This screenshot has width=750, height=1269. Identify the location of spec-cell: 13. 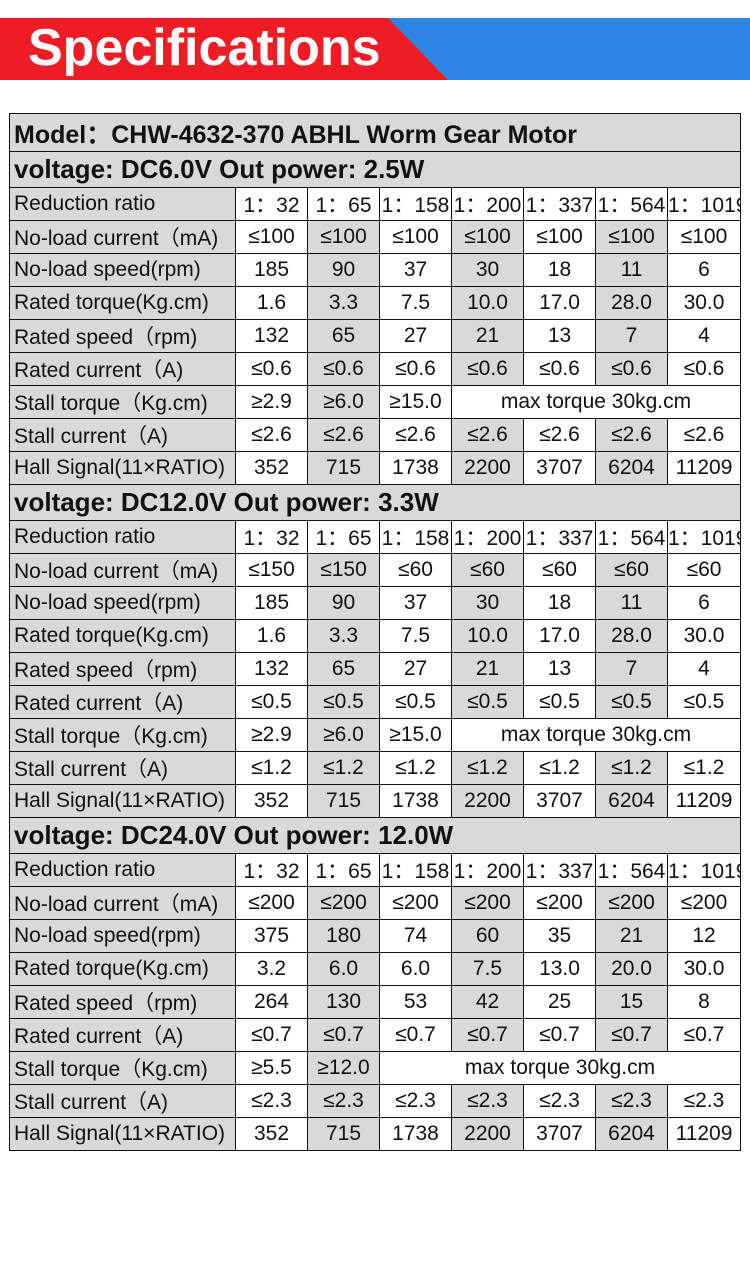
(559, 669).